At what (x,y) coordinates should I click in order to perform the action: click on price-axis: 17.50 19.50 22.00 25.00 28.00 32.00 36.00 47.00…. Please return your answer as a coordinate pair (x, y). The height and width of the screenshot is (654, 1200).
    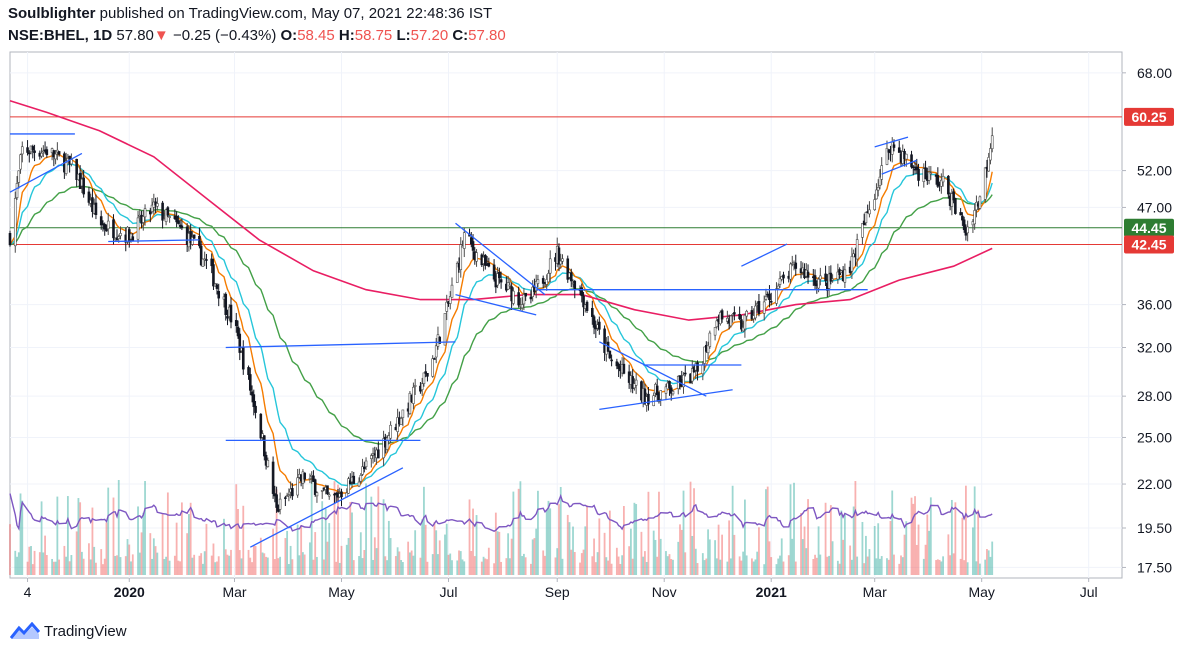
    Looking at the image, I should click on (1147, 320).